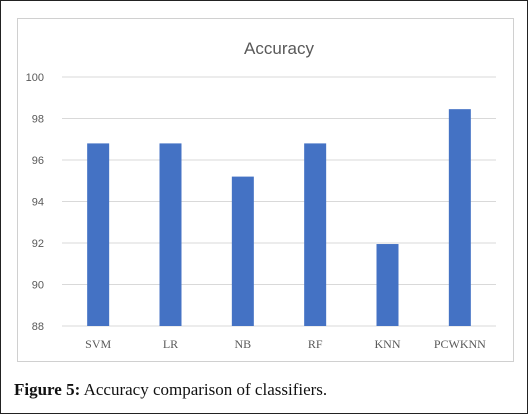 Image resolution: width=530 pixels, height=416 pixels. What do you see at coordinates (98, 344) in the screenshot?
I see `x-tick-label: SVM` at bounding box center [98, 344].